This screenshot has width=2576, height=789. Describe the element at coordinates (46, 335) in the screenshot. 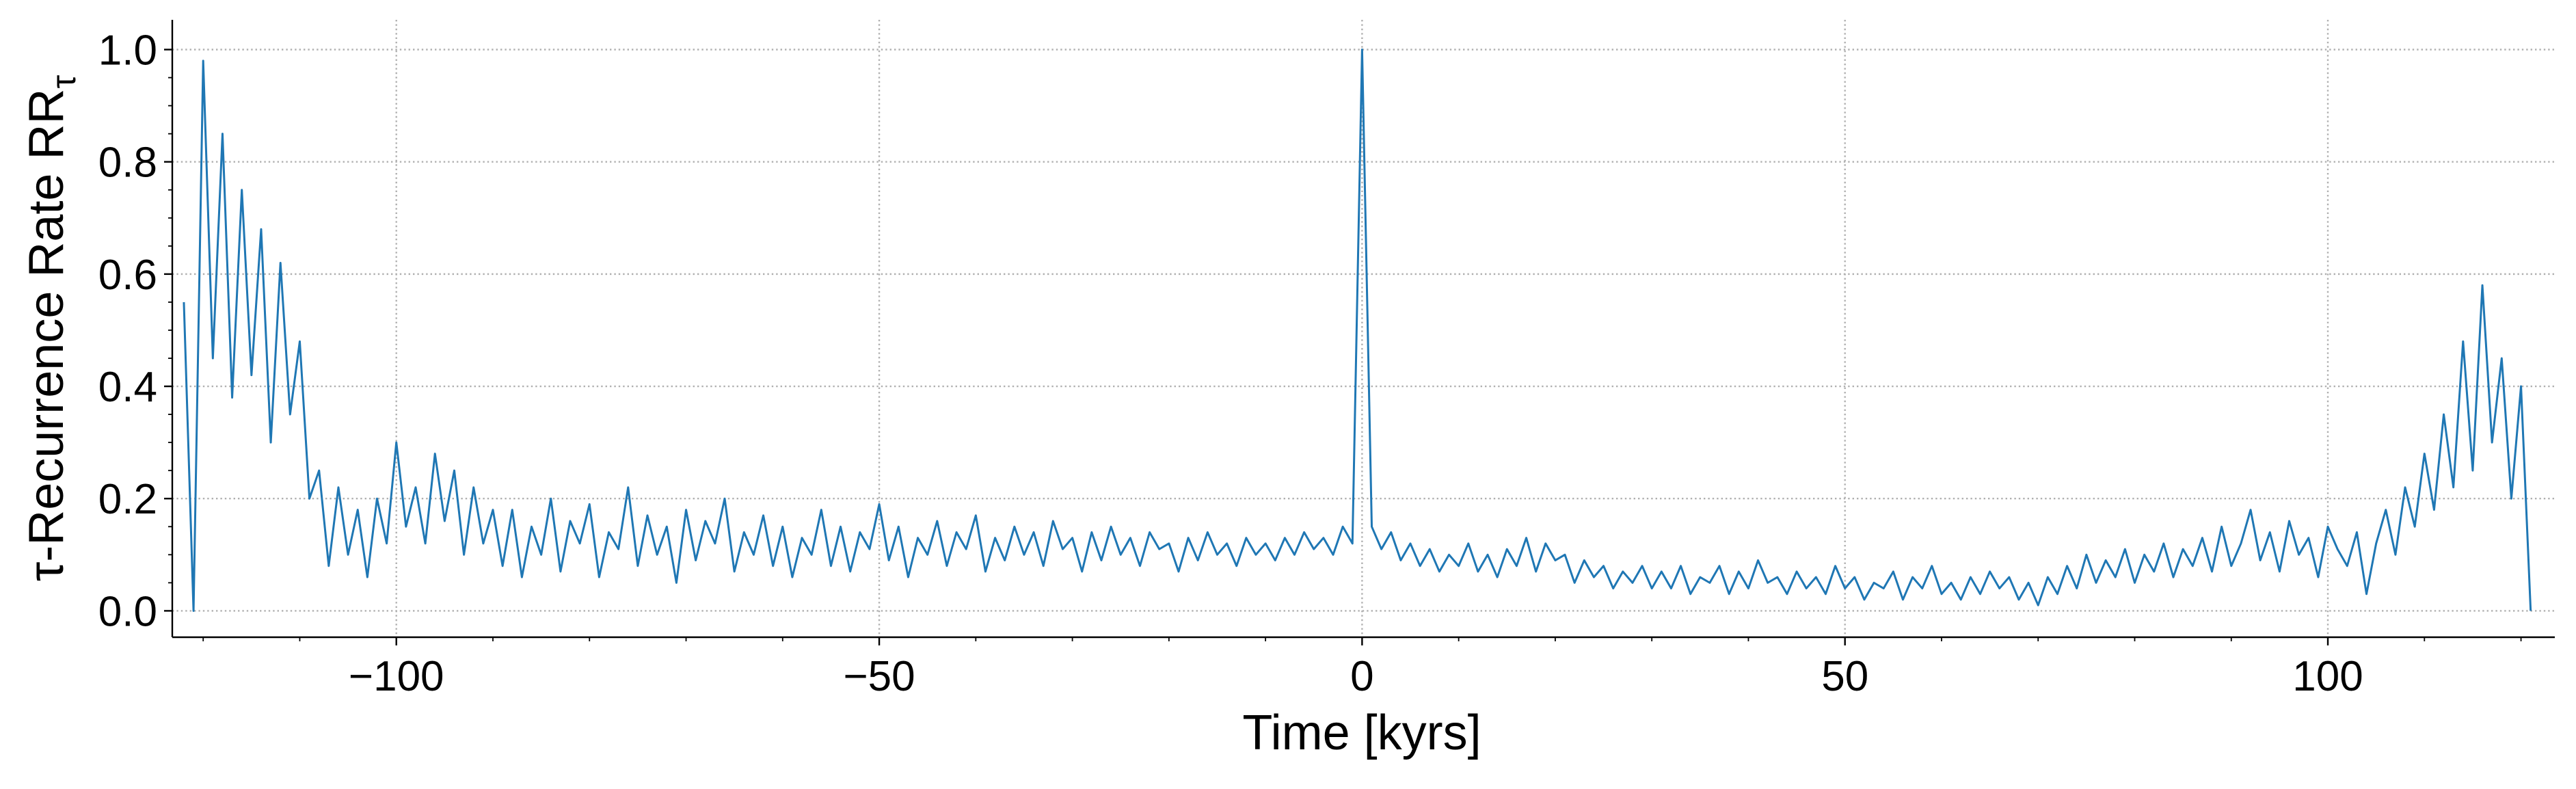

I see `y-axis-label-main: τ-Recurrence Rate RR` at that location.